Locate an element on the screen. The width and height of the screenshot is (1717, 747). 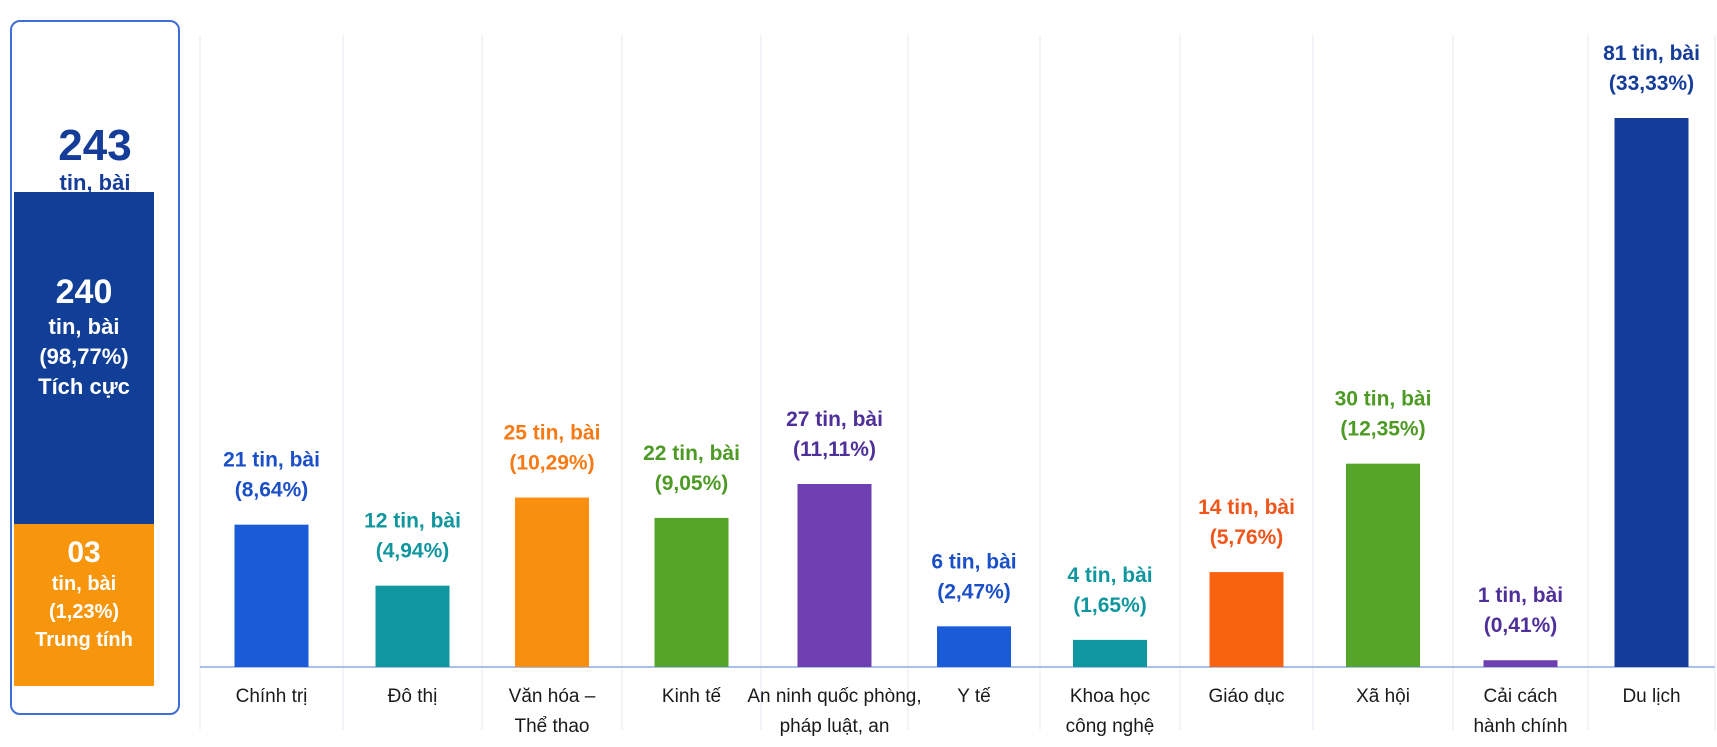
positive-percent: (98,77%) is located at coordinates (84, 356).